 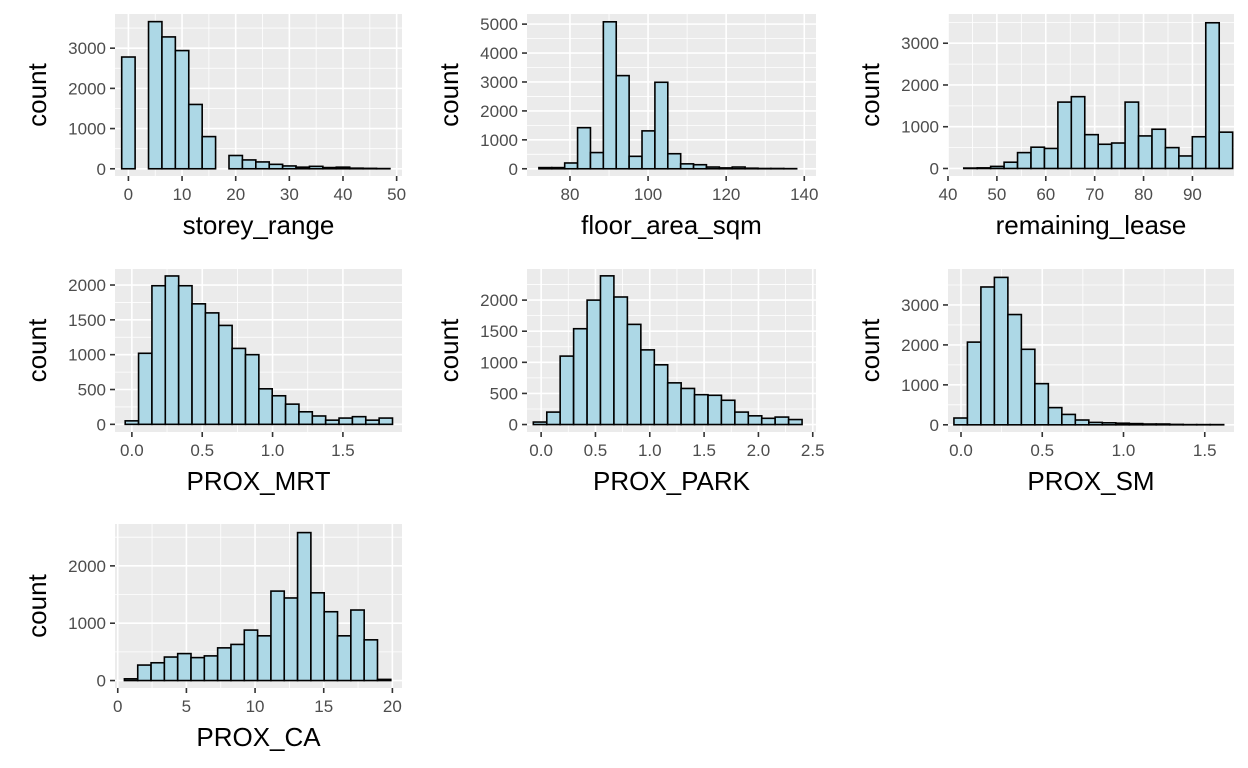 I want to click on x-tick-label: 20, so click(x=235, y=194).